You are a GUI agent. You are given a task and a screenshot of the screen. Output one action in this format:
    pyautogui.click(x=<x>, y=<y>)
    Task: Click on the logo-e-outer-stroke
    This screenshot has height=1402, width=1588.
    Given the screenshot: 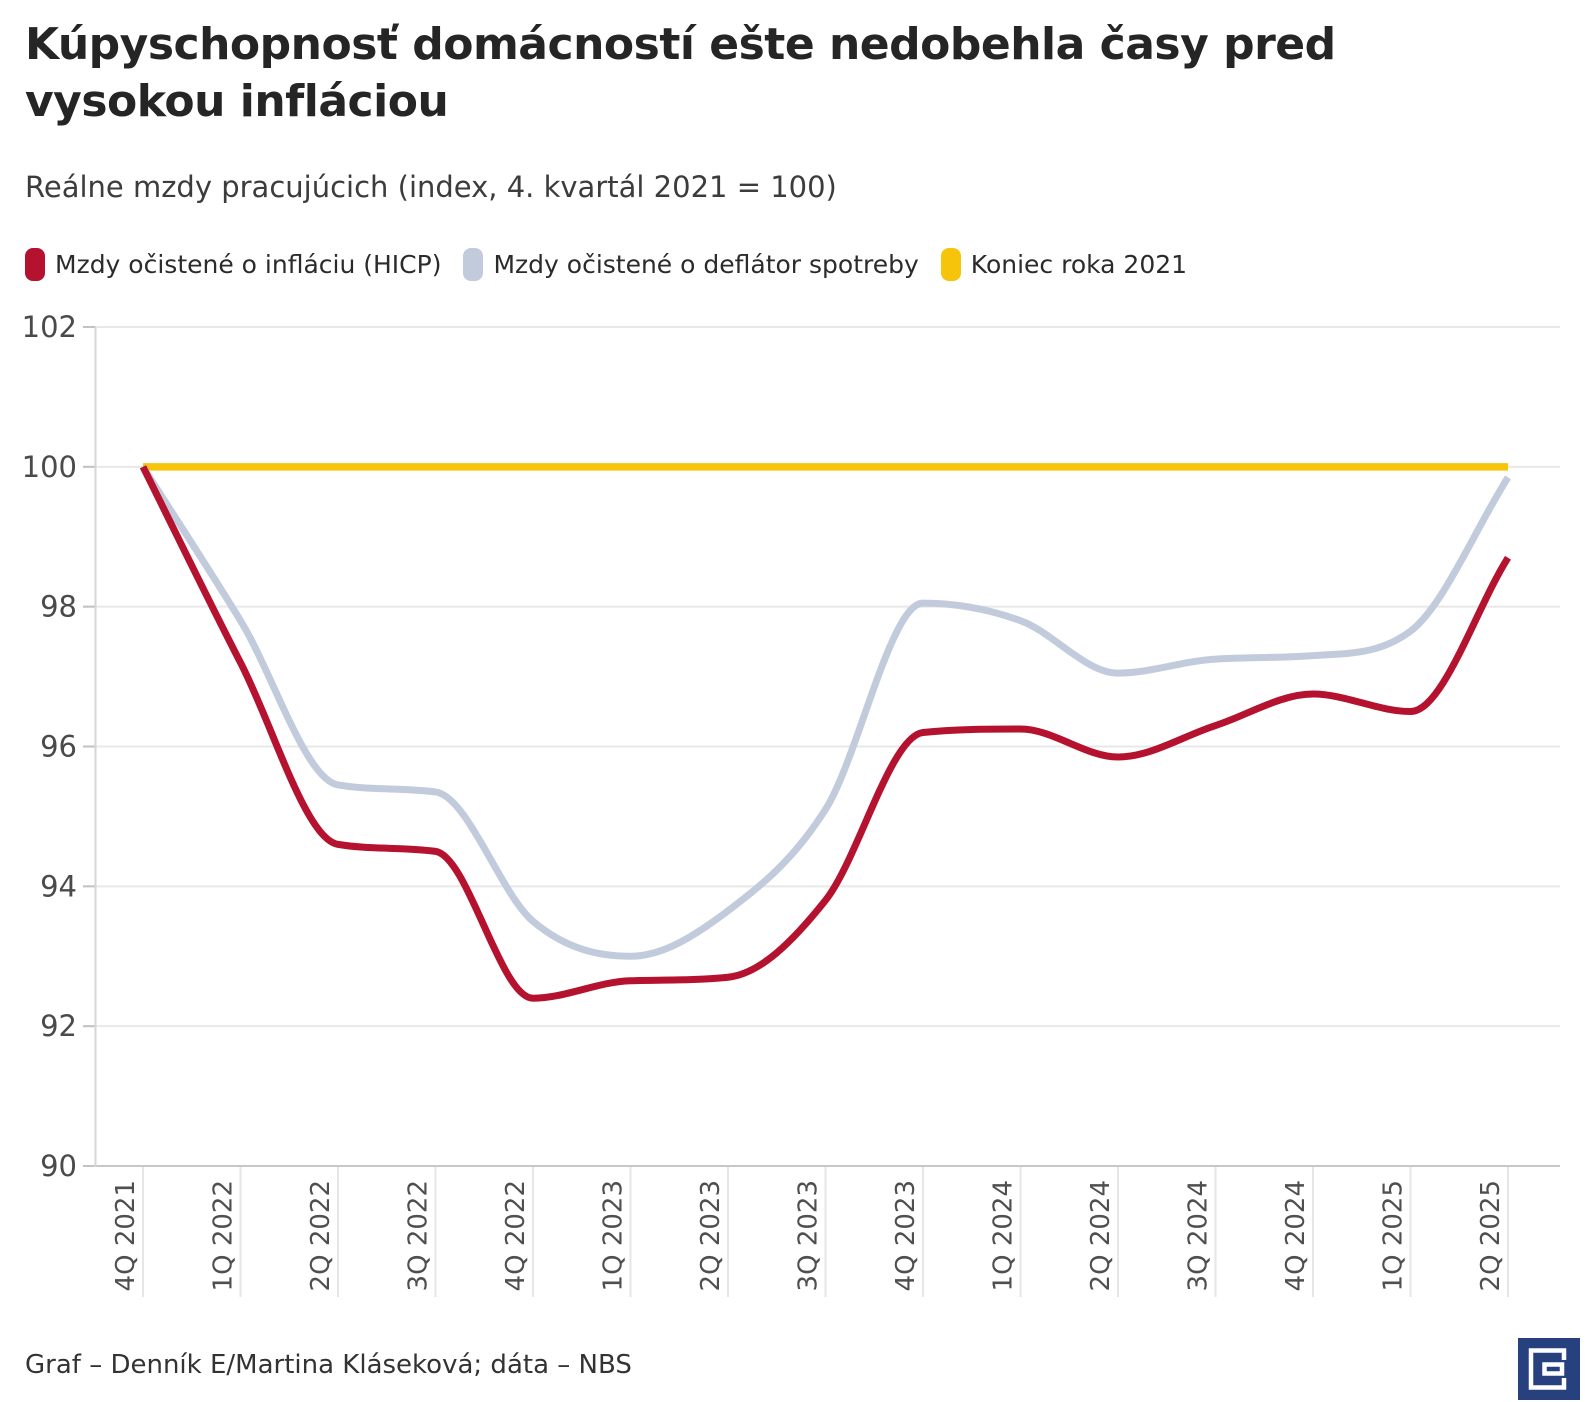 What is the action you would take?
    pyautogui.click(x=1547, y=1369)
    